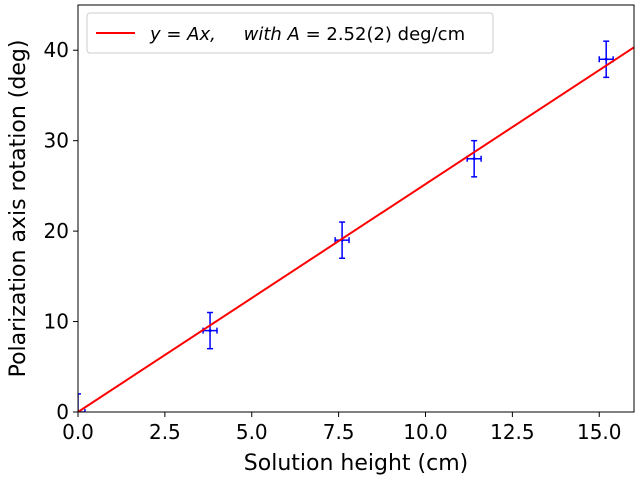 The width and height of the screenshot is (640, 480). Describe the element at coordinates (56, 231) in the screenshot. I see `y-tick-label: 20` at that location.